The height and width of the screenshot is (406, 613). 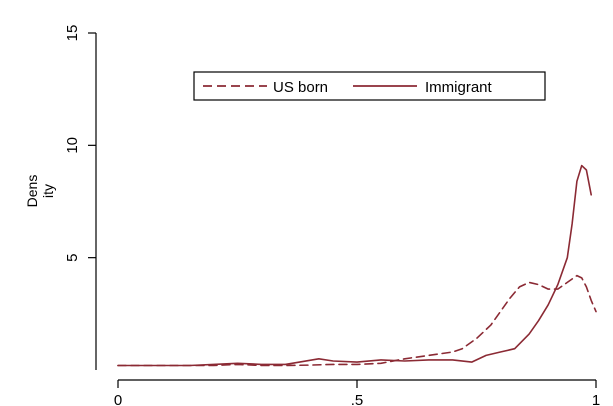 I want to click on y-axis-title: Dens ity, so click(x=40, y=191).